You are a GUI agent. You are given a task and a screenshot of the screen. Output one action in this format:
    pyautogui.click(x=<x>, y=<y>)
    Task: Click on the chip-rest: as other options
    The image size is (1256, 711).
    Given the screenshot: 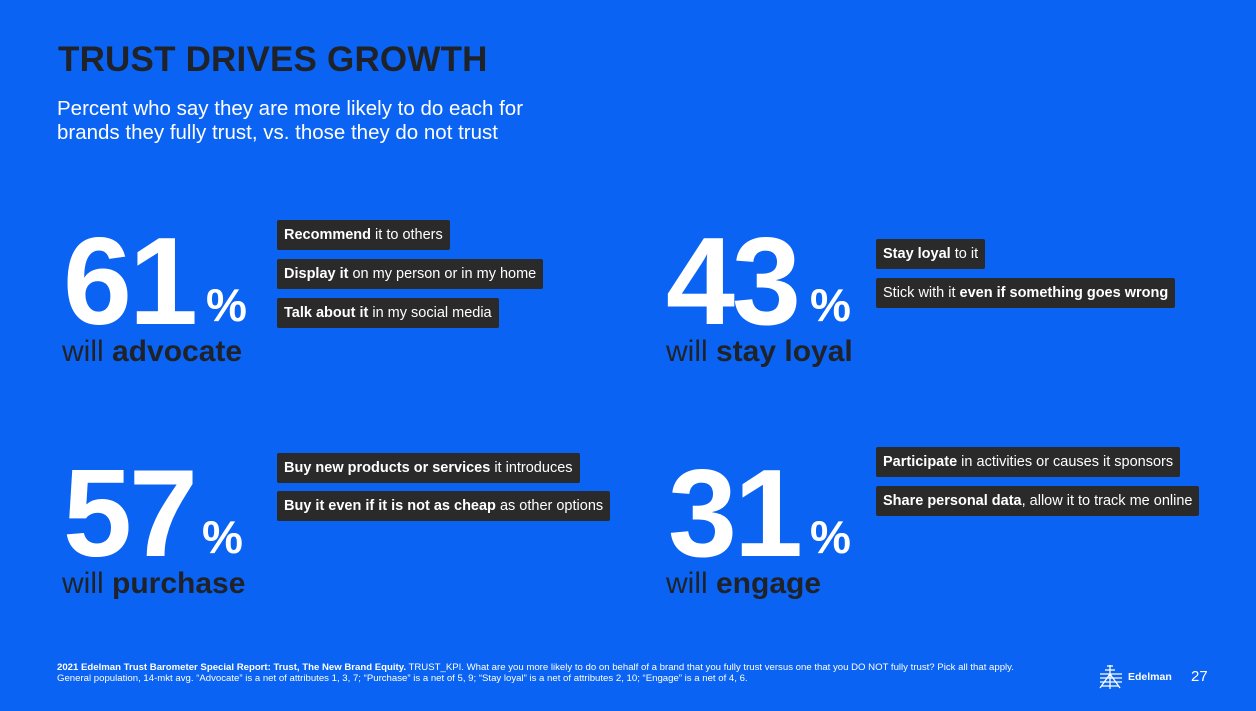 What is the action you would take?
    pyautogui.click(x=549, y=506)
    